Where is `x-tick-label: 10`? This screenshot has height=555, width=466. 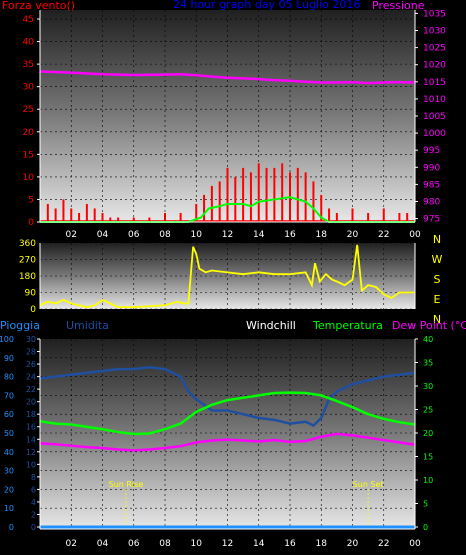
x-tick-label: 10 is located at coordinates (197, 544).